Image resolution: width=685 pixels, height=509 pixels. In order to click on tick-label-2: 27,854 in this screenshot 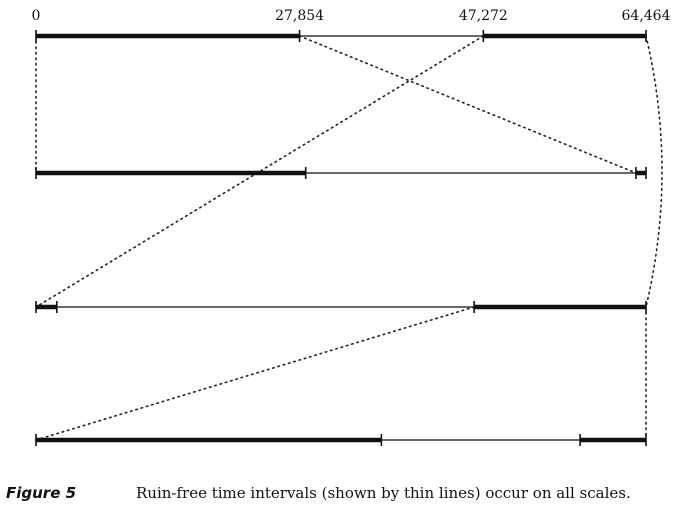, I will do `click(299, 16)`.